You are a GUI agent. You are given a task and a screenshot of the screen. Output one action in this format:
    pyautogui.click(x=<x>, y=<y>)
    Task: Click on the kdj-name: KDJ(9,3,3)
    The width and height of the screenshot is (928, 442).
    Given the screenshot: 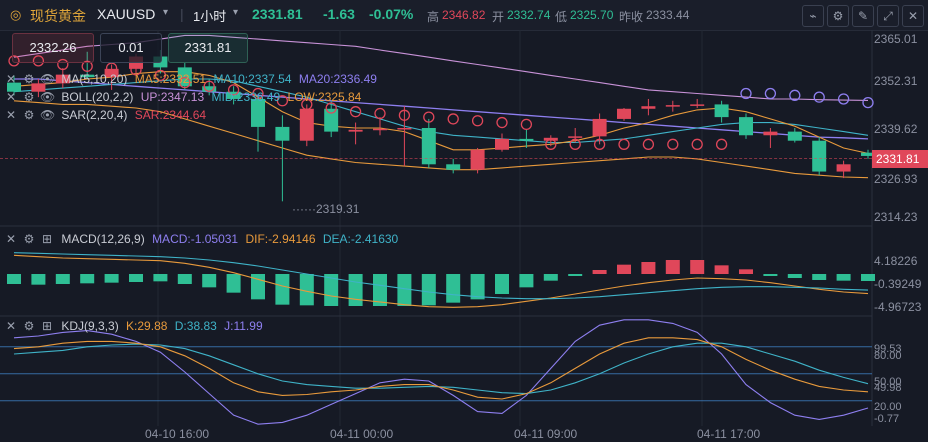 What is the action you would take?
    pyautogui.click(x=90, y=326)
    